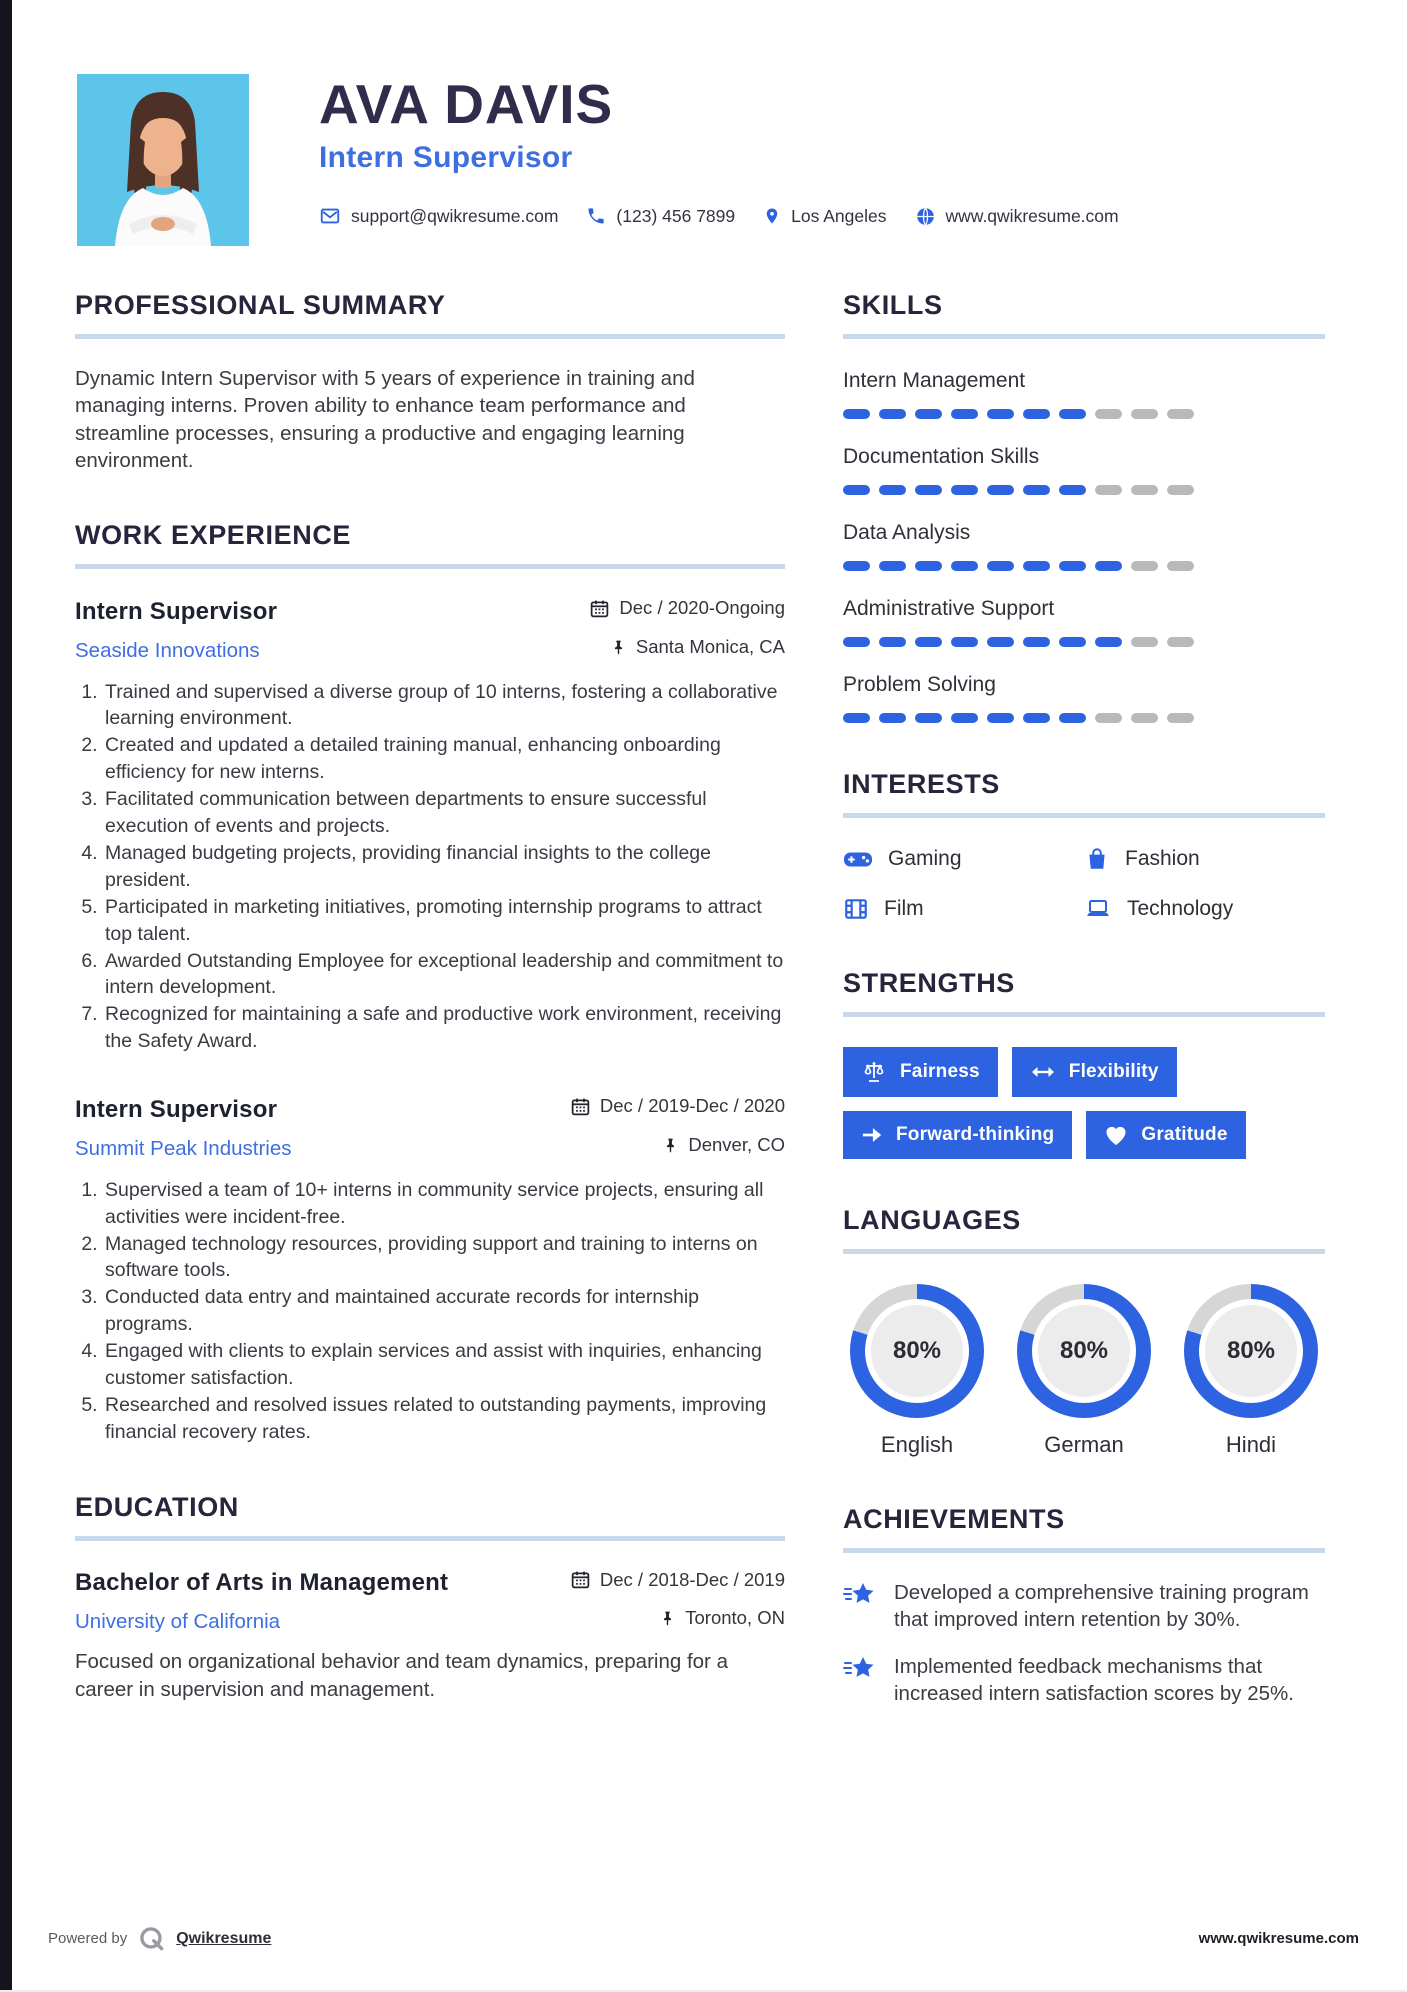 This screenshot has height=1992, width=1407. What do you see at coordinates (213, 535) in the screenshot?
I see `experience-heading: WORK EXPERIENCE` at bounding box center [213, 535].